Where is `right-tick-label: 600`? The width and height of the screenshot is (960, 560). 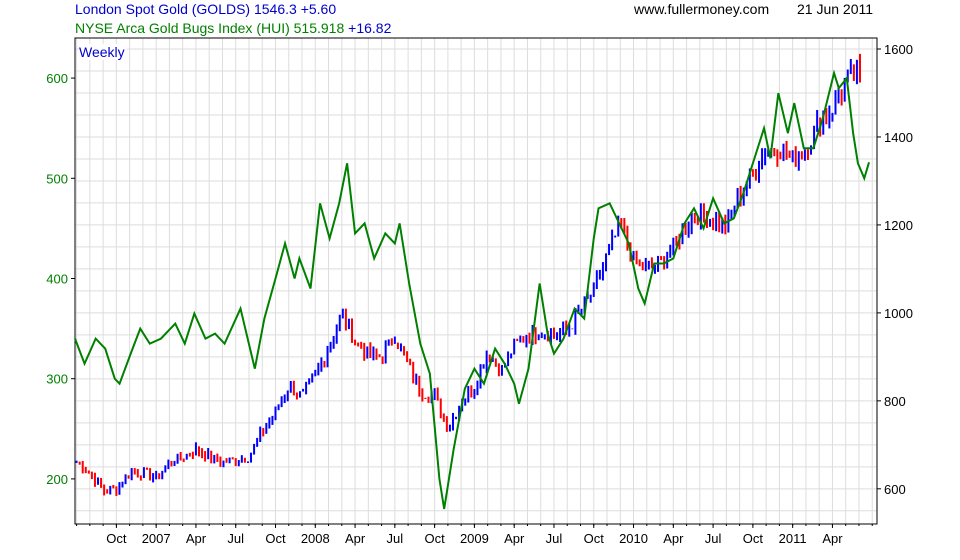
right-tick-label: 600 is located at coordinates (895, 489).